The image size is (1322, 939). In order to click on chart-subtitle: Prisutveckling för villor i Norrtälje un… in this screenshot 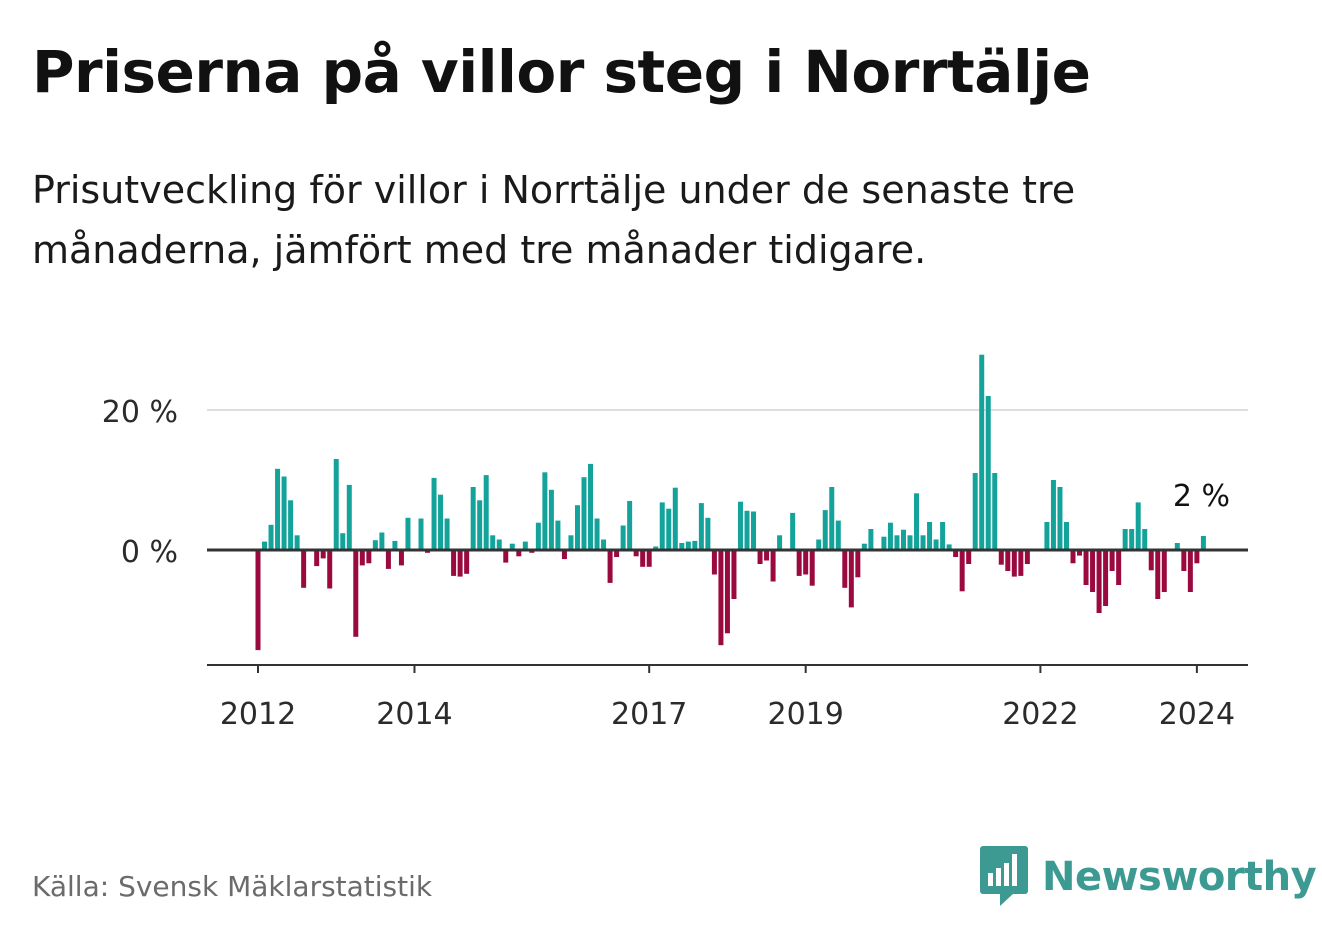, I will do `click(554, 220)`.